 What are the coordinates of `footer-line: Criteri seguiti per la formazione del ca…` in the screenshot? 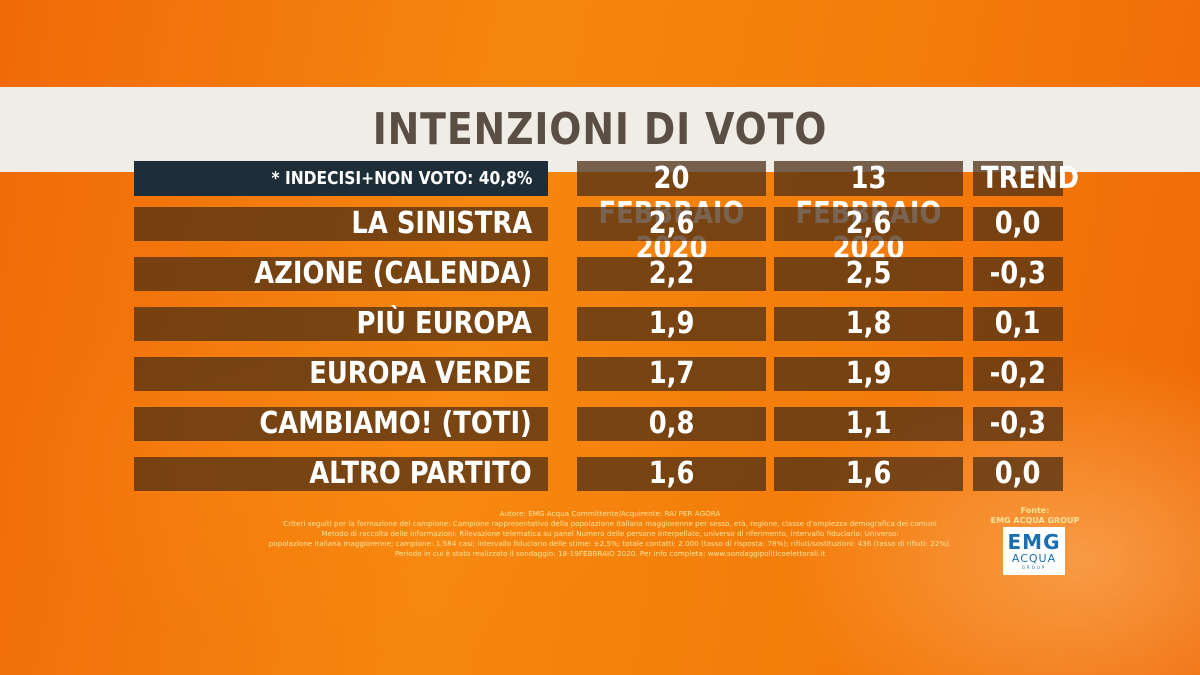 It's located at (610, 523).